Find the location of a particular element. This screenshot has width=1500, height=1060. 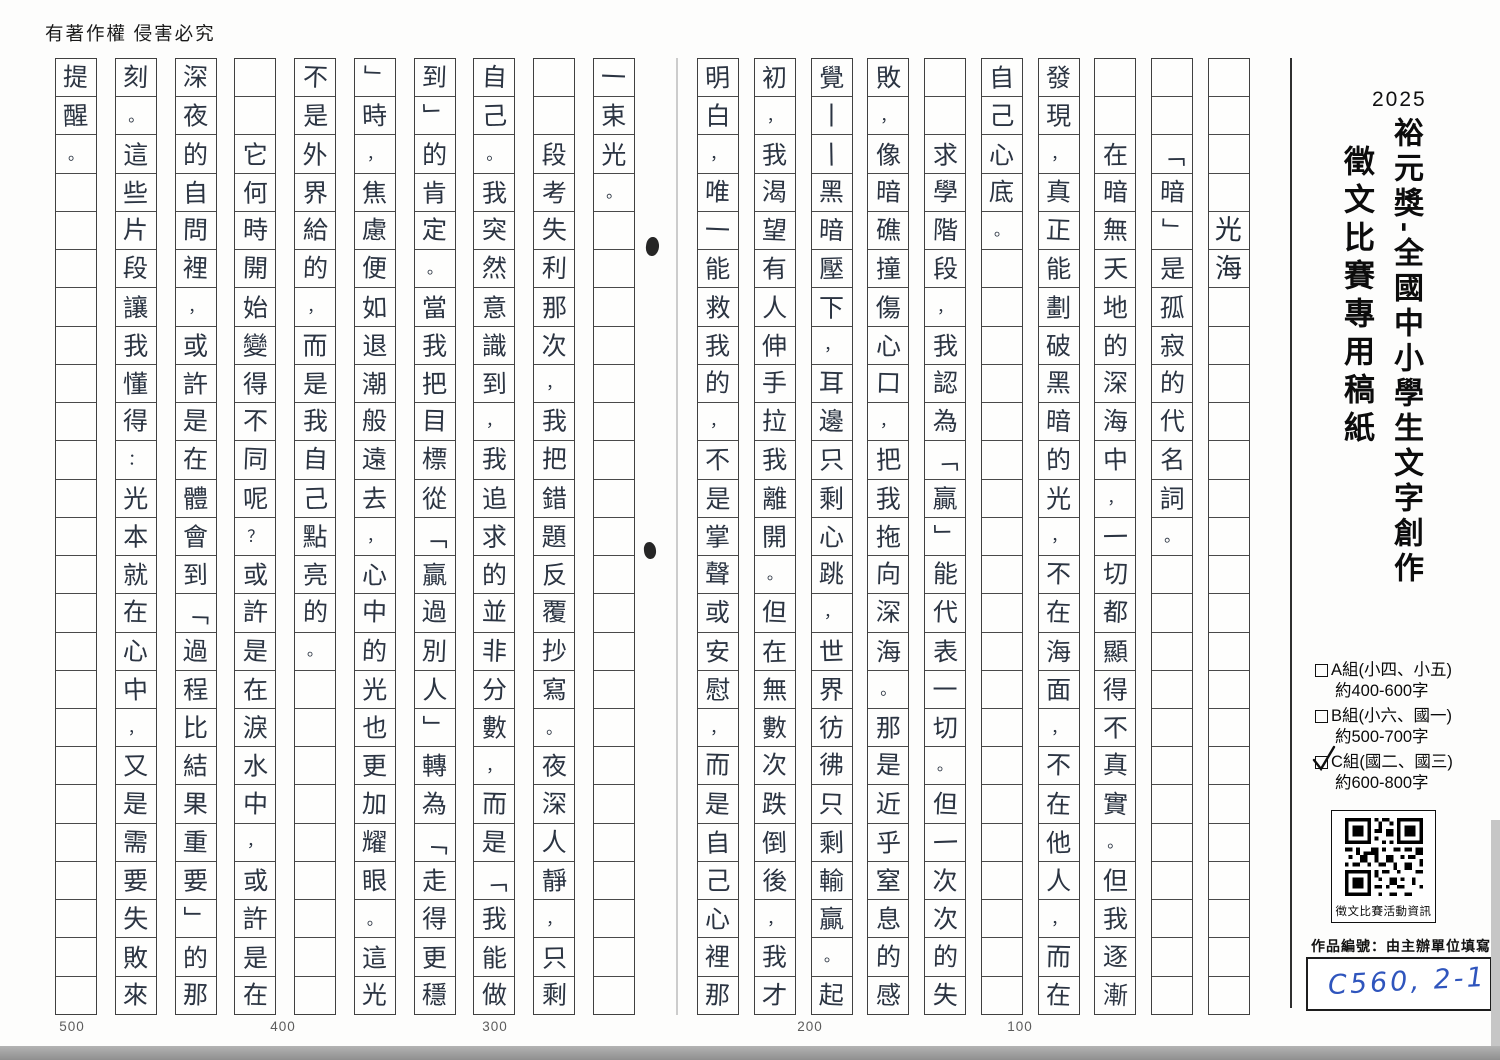

handwritten-char: 起 is located at coordinates (831, 995).